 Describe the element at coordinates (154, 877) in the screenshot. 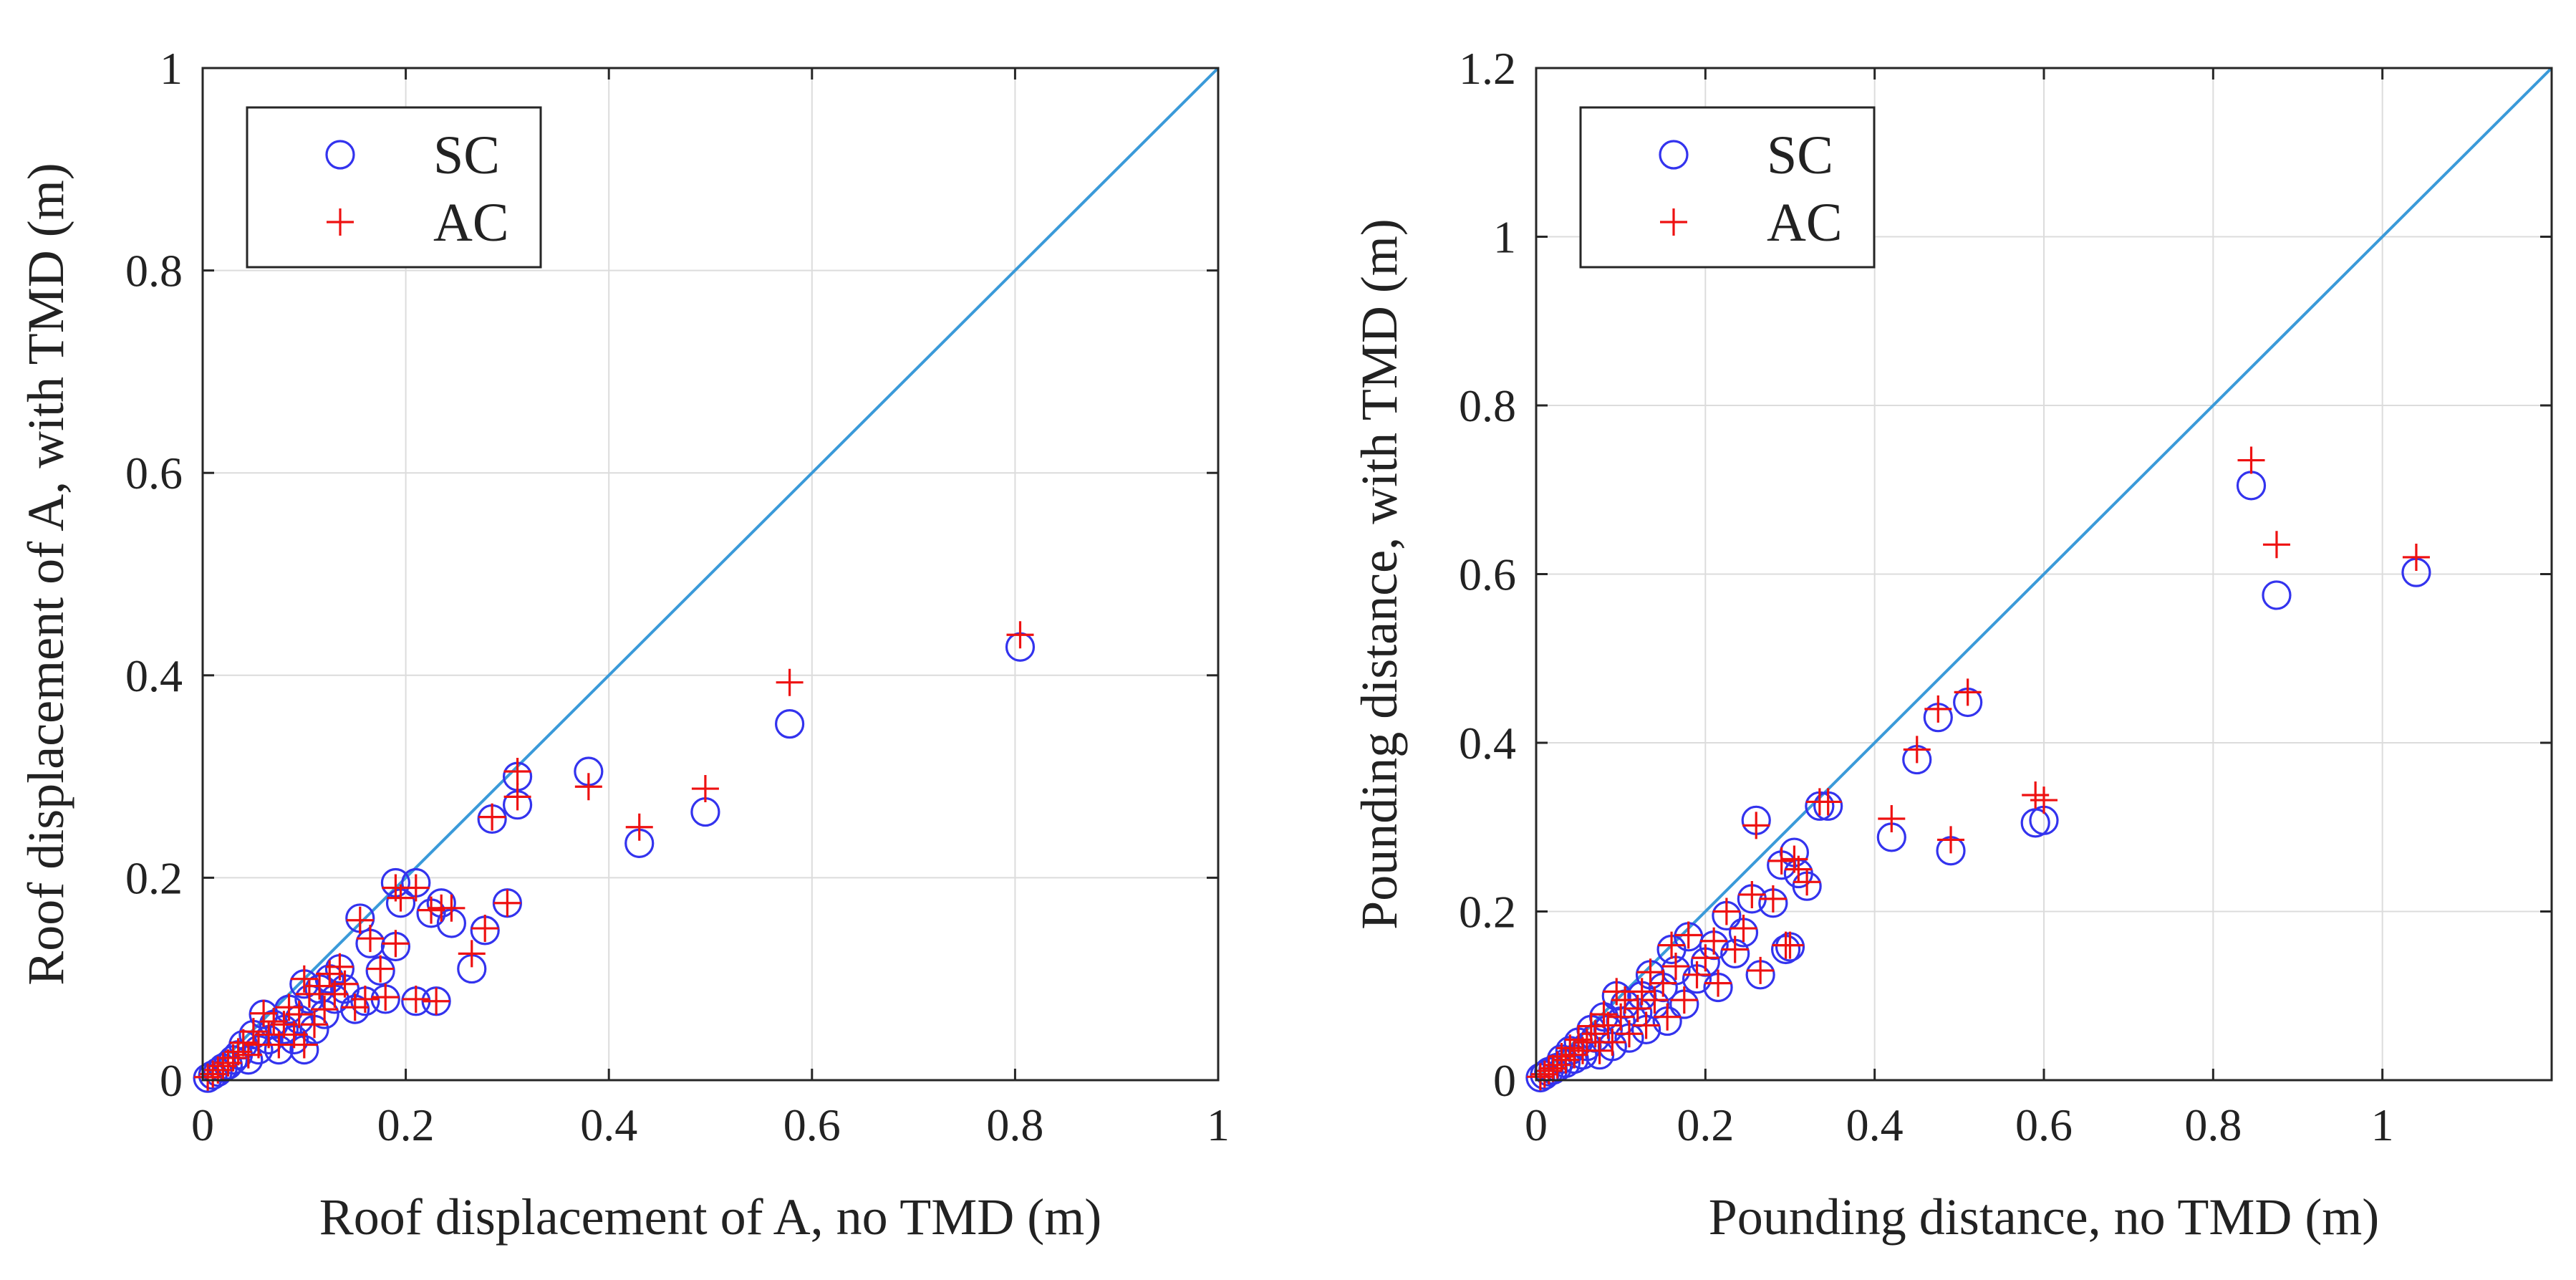

I see `left-y-tick-label: 0.2` at that location.